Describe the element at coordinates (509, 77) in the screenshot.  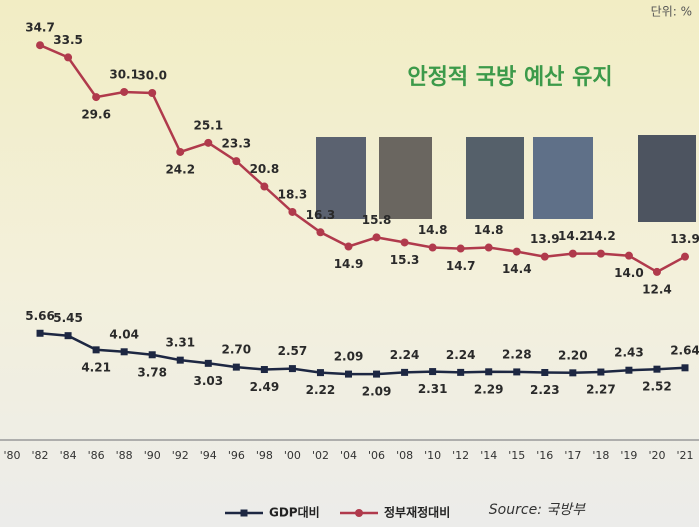
I see `chart-title: 안정적 국방 예산 유지` at that location.